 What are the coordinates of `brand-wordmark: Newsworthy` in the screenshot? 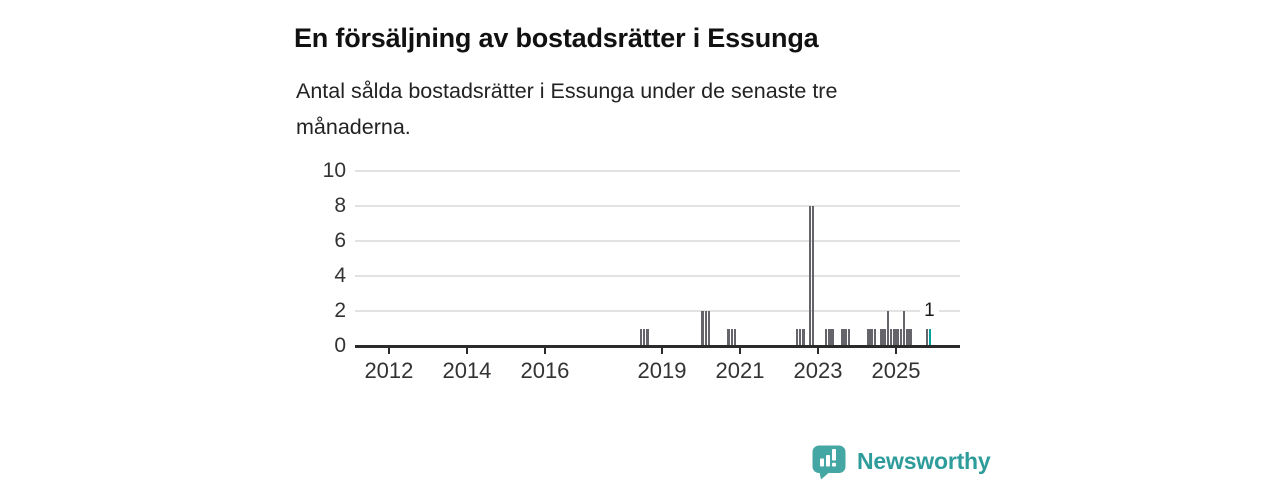 It's located at (924, 461).